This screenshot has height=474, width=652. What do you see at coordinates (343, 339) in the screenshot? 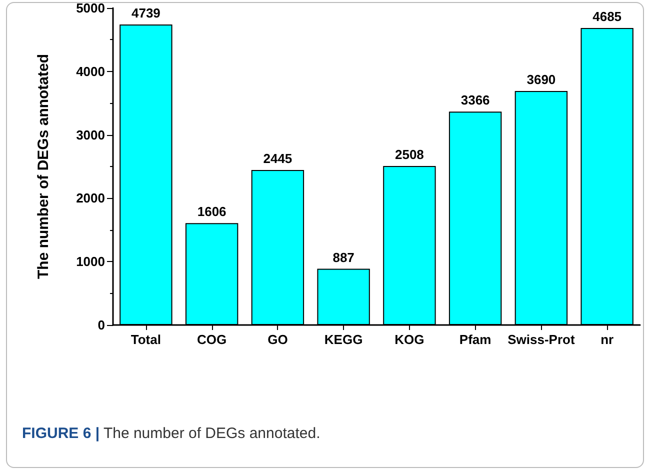
I see `x-tick-label: KEGG` at bounding box center [343, 339].